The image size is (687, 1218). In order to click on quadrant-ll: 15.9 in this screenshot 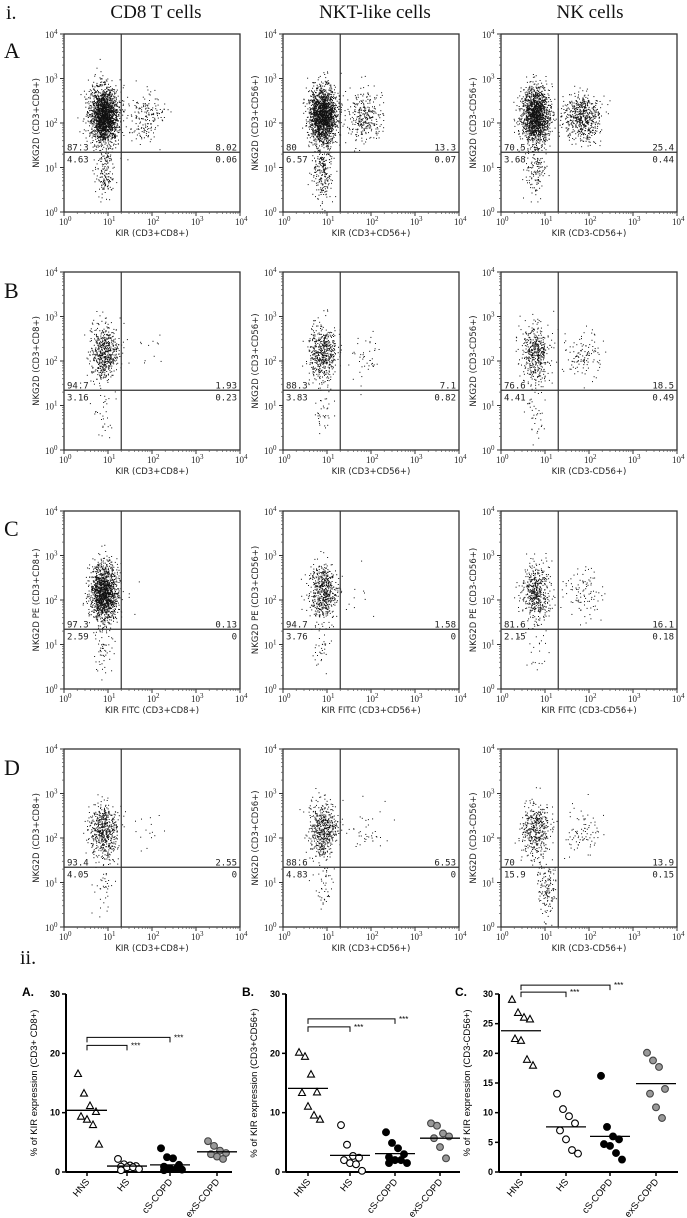, I will do `click(515, 875)`.